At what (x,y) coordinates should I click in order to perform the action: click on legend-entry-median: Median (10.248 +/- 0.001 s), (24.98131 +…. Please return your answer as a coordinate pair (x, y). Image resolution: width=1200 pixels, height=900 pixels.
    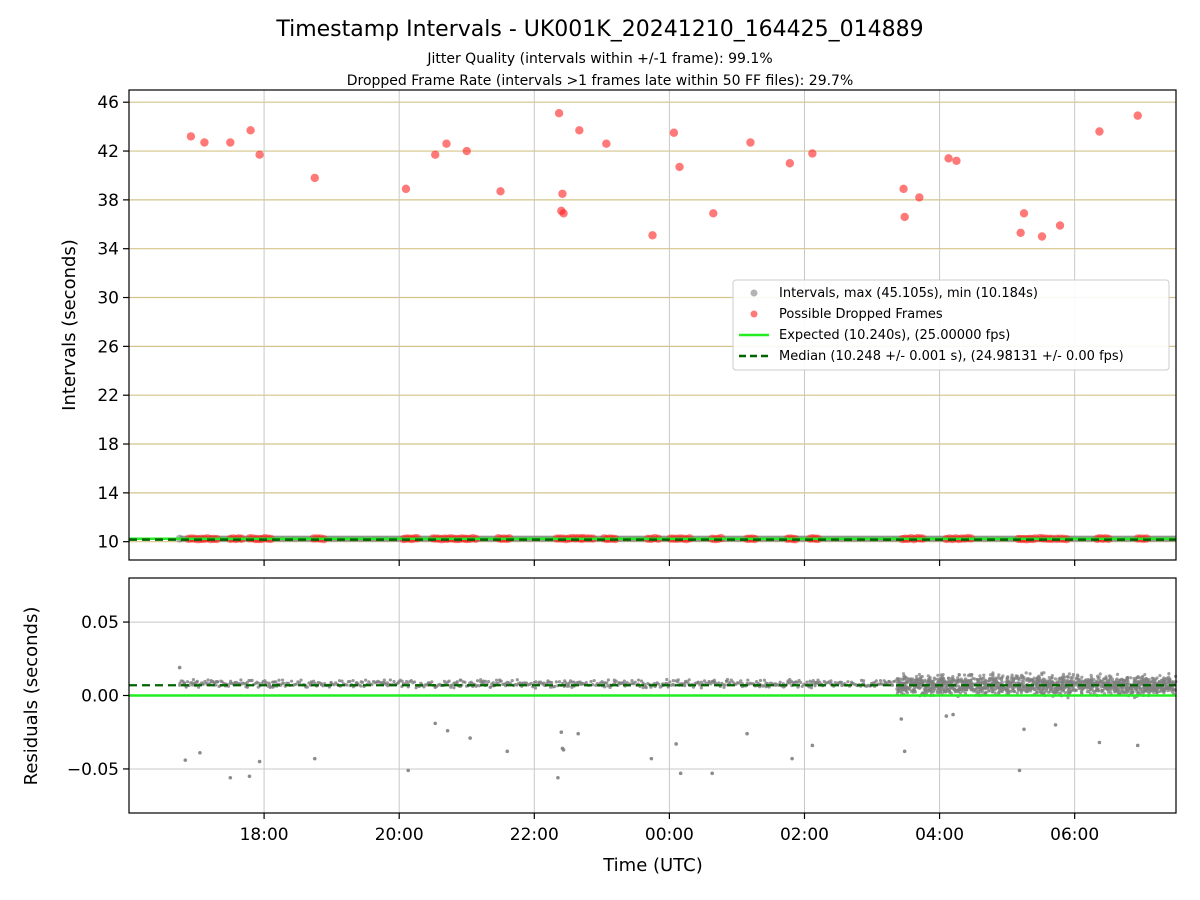
    Looking at the image, I should click on (951, 356).